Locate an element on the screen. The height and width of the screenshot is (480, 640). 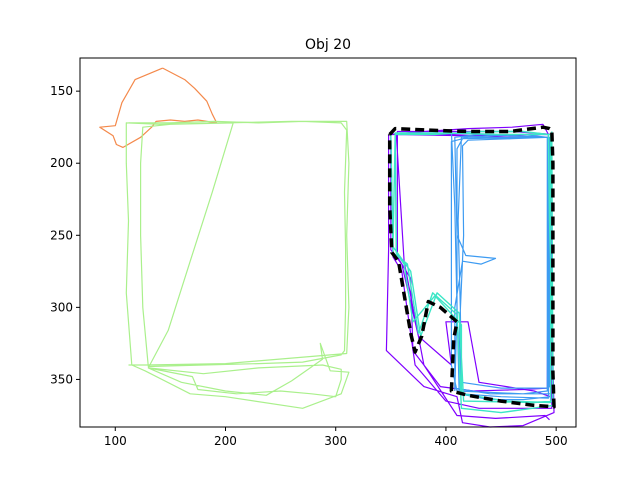
x-tick-label: 500 is located at coordinates (556, 441).